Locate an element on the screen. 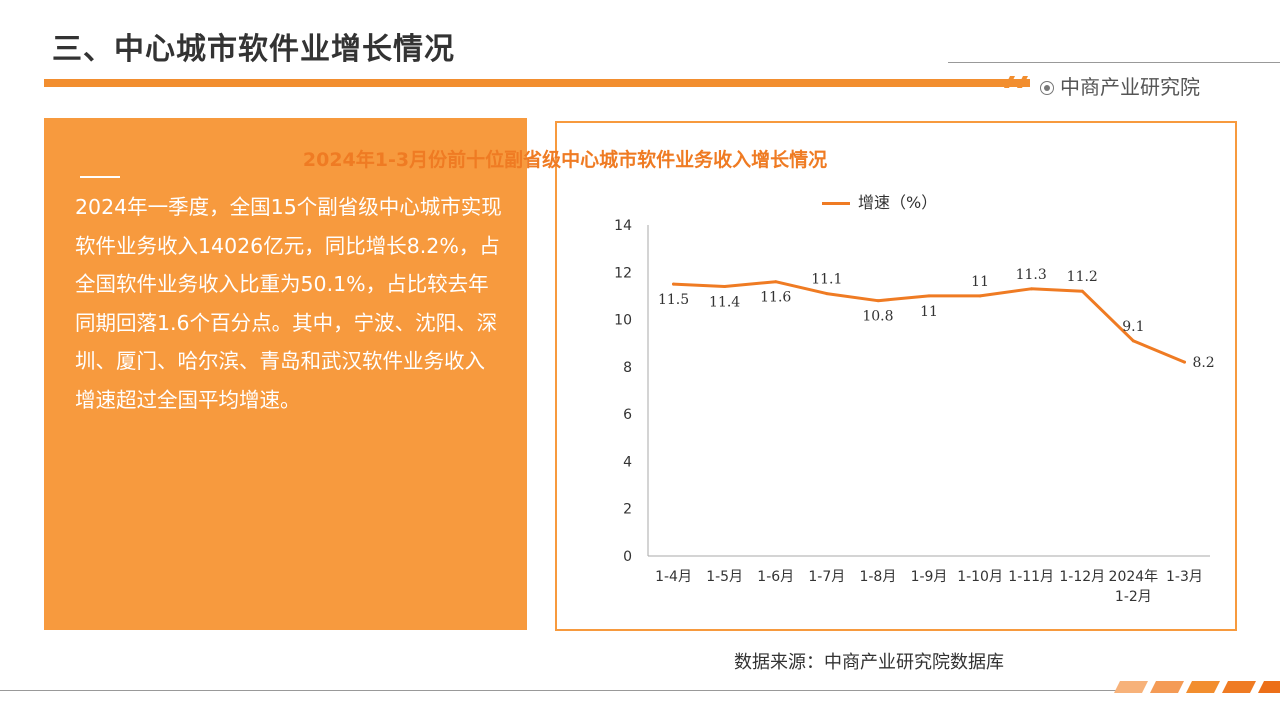 The image size is (1280, 720). x-tick-label: 1-10月 is located at coordinates (980, 577).